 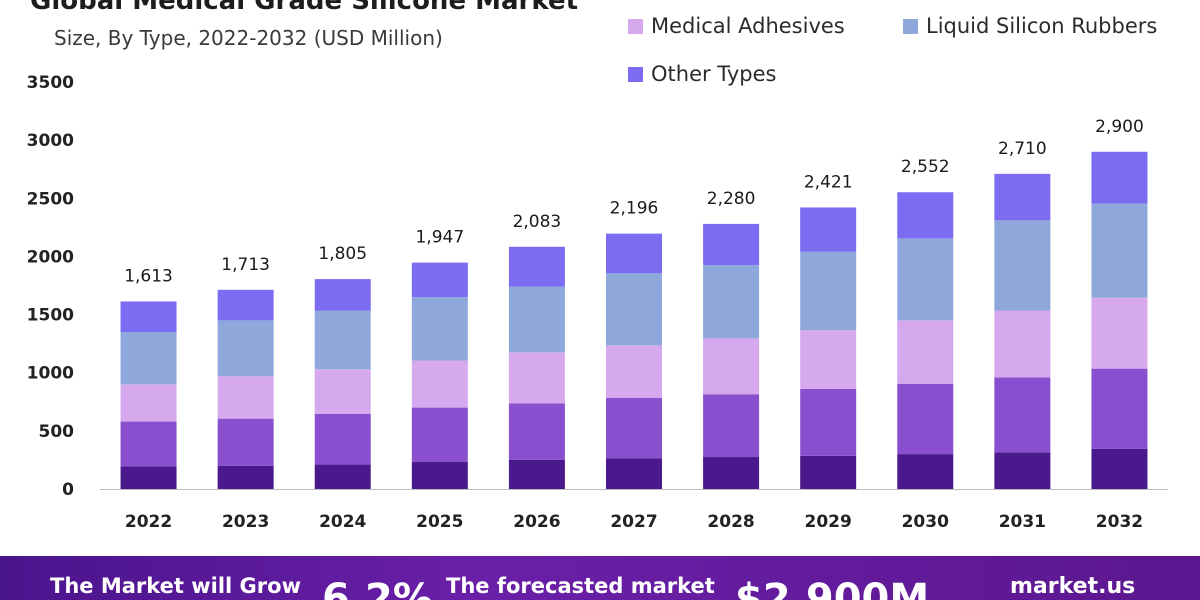 What do you see at coordinates (245, 305) in the screenshot?
I see `bar-segment-5-2023` at bounding box center [245, 305].